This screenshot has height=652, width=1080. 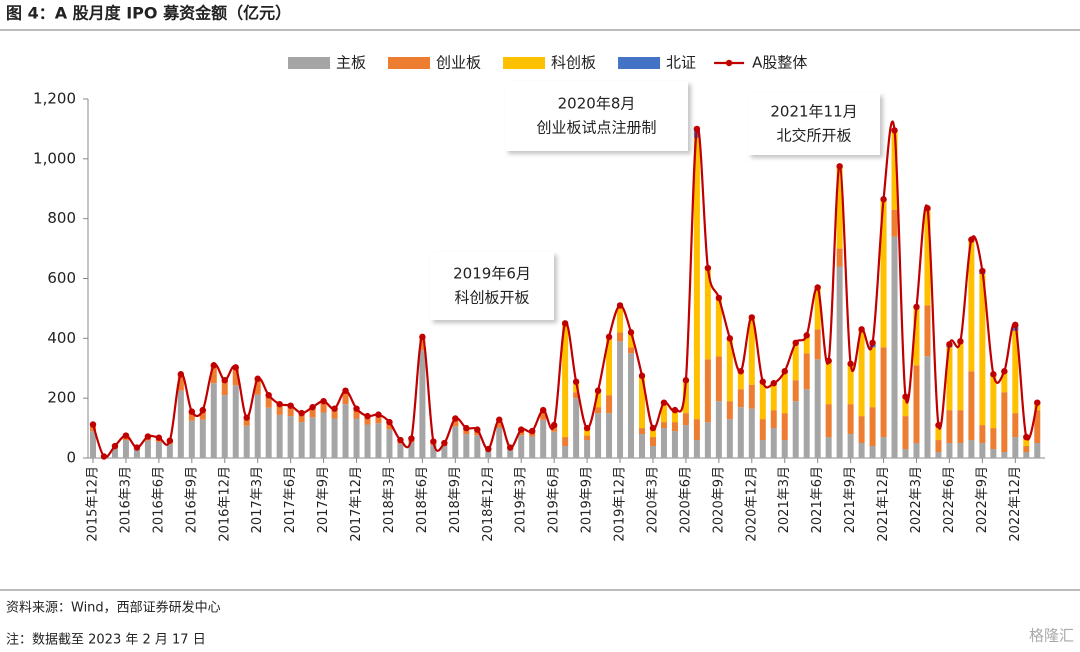 I want to click on annotation-box, so click(x=492, y=286).